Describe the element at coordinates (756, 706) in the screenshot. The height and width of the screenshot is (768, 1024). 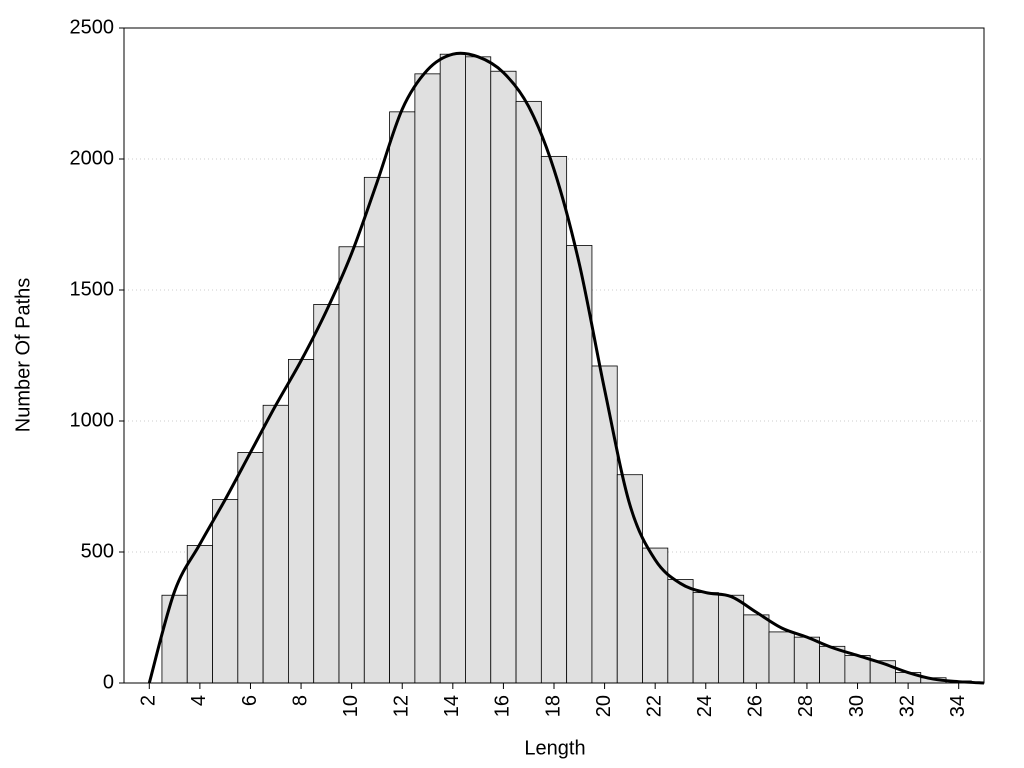
I see `x-tick-label: 26` at that location.